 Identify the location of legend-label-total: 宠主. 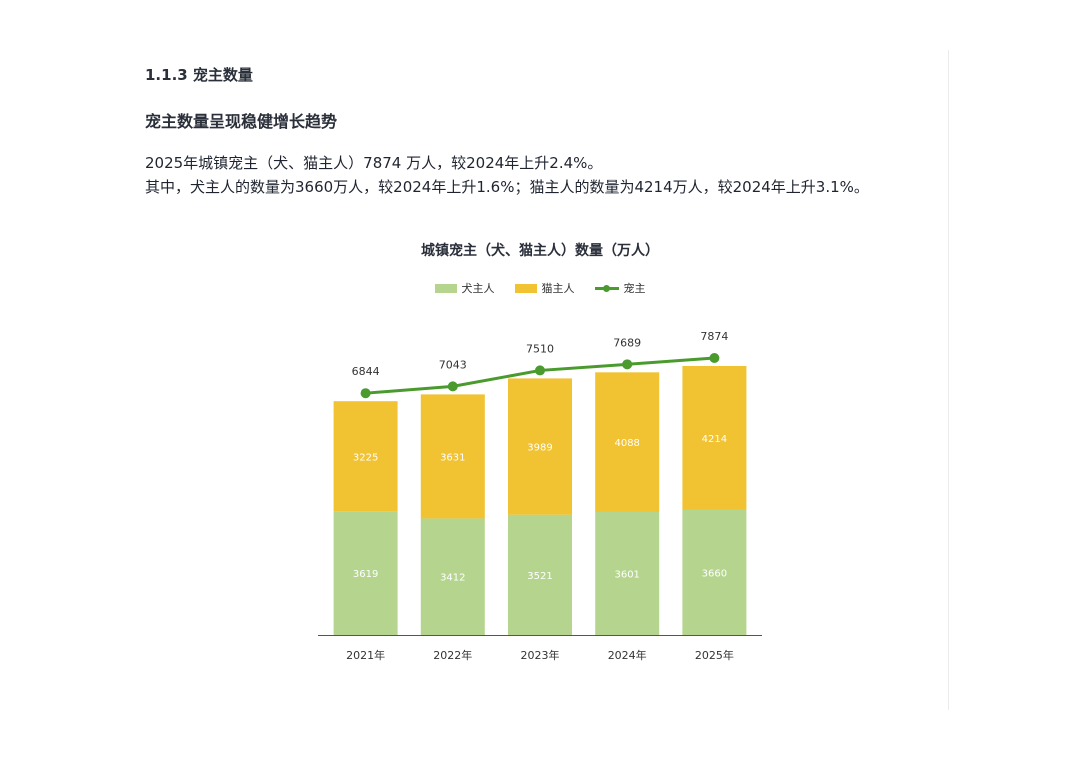
(634, 288).